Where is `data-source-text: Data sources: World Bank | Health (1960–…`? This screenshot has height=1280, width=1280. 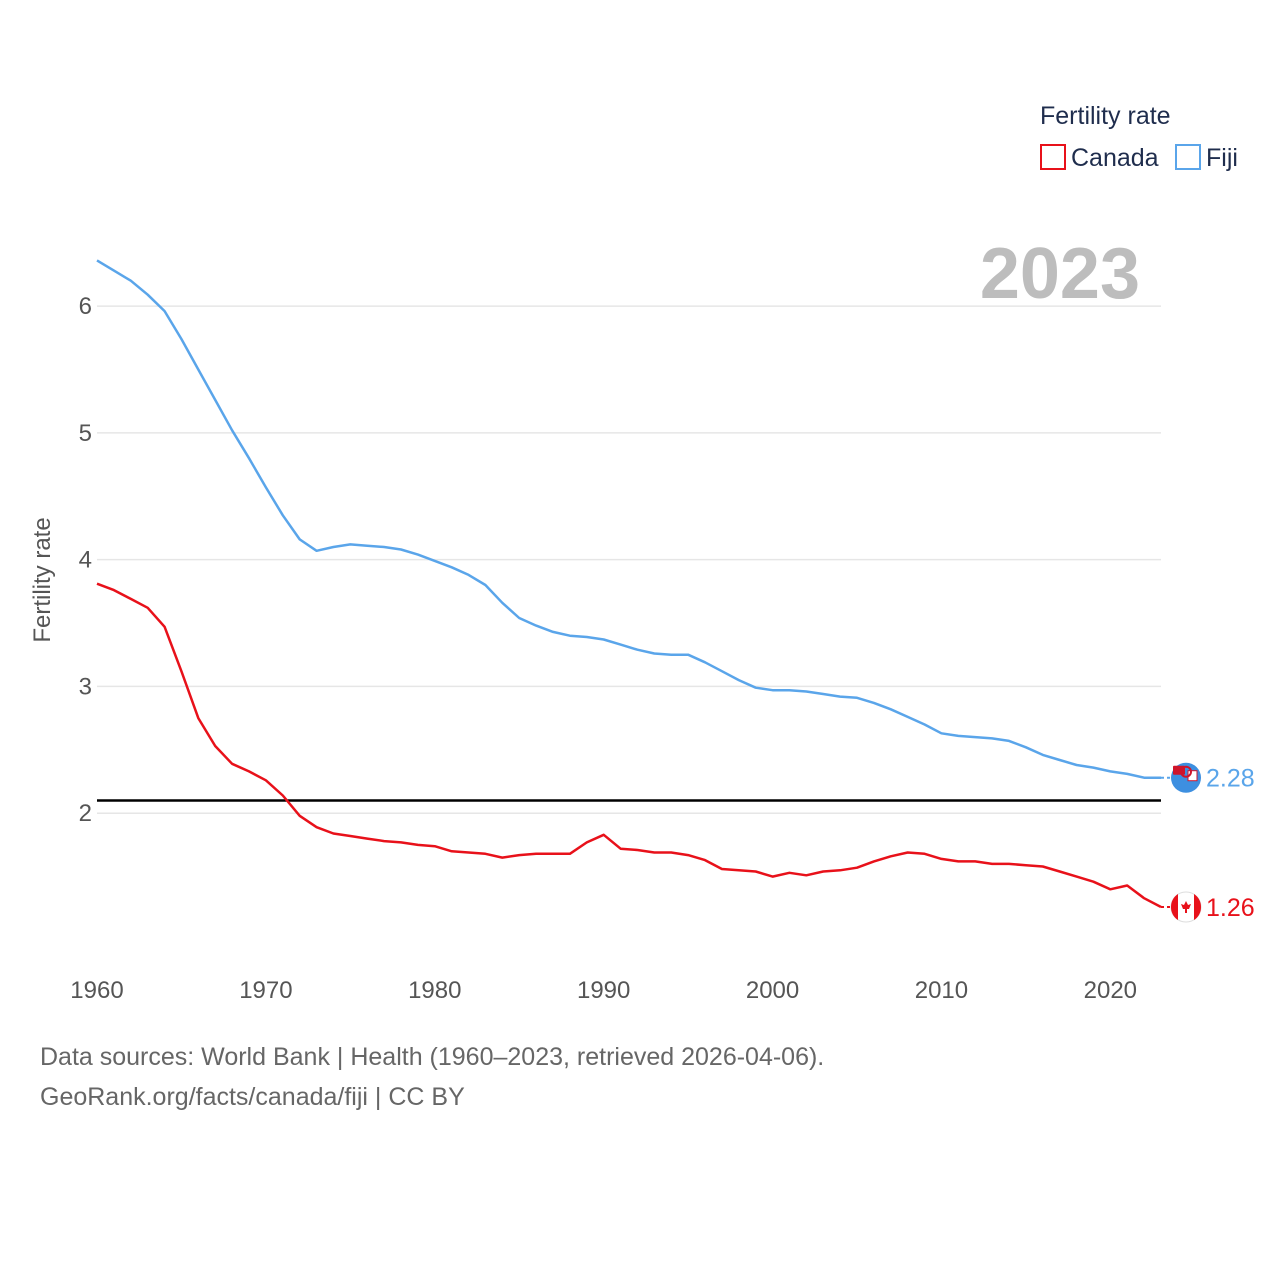 data-source-text: Data sources: World Bank | Health (1960–… is located at coordinates (432, 1057).